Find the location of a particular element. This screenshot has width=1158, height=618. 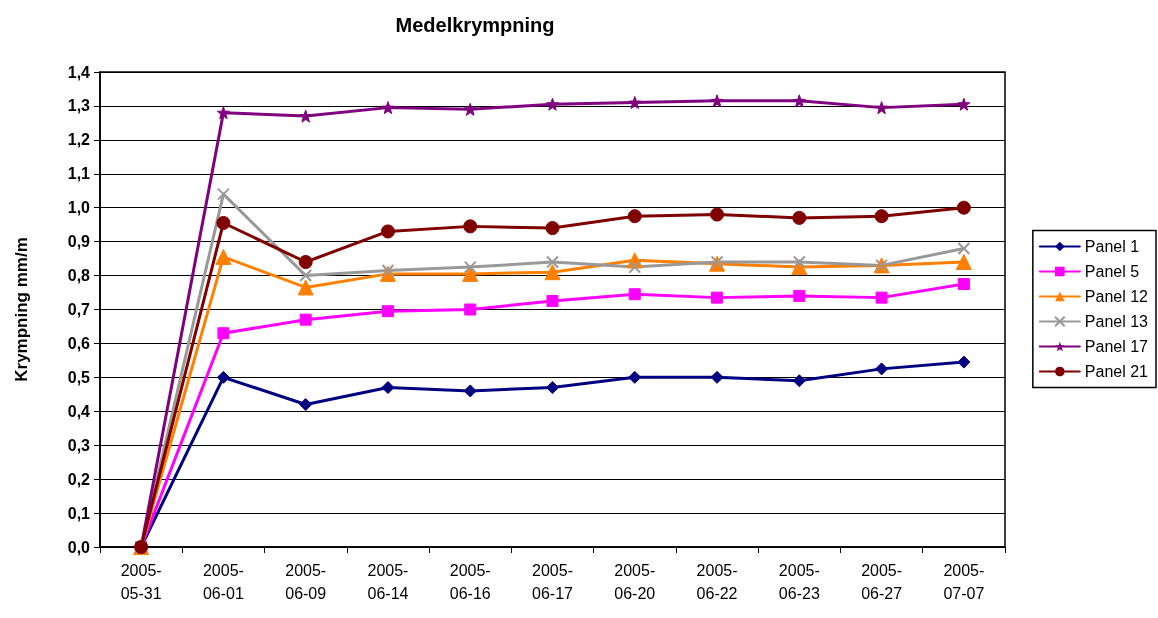

y-tick-label: 1,2 is located at coordinates (79, 140).